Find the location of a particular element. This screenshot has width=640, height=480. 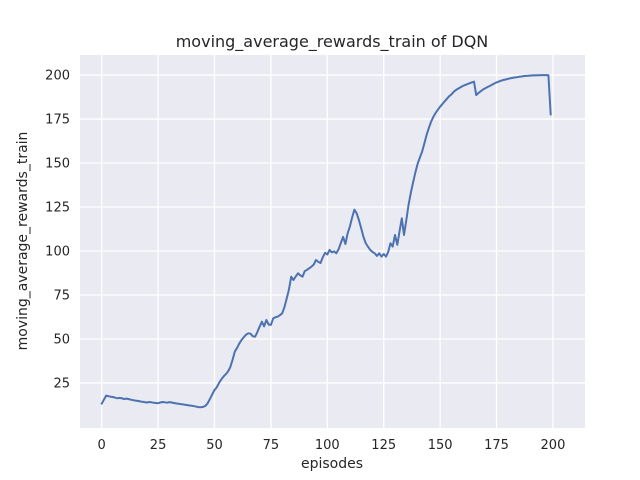

x-tick-label: 200 is located at coordinates (553, 445).